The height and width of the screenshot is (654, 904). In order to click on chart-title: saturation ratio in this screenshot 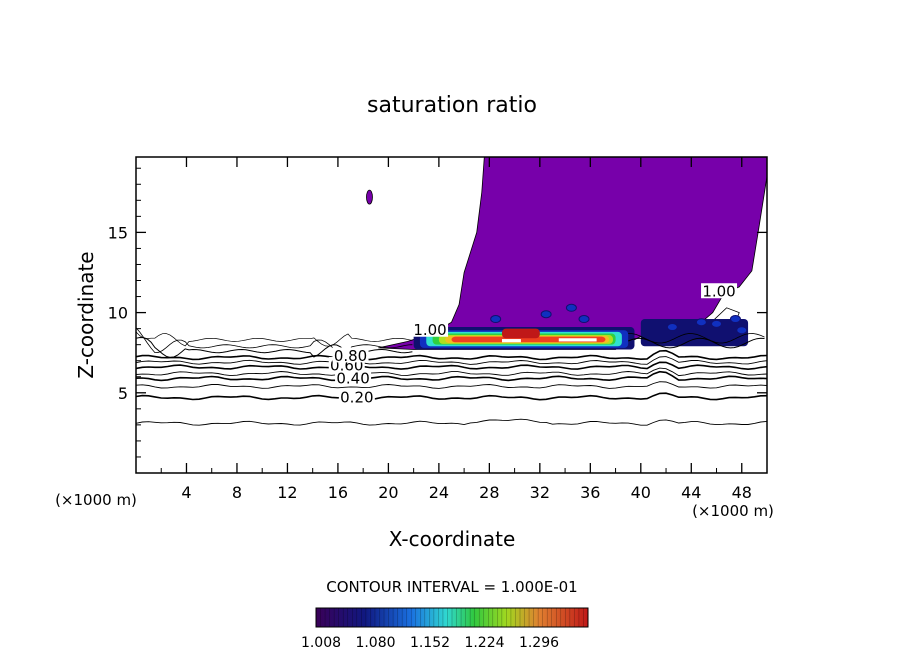, I will do `click(452, 105)`.